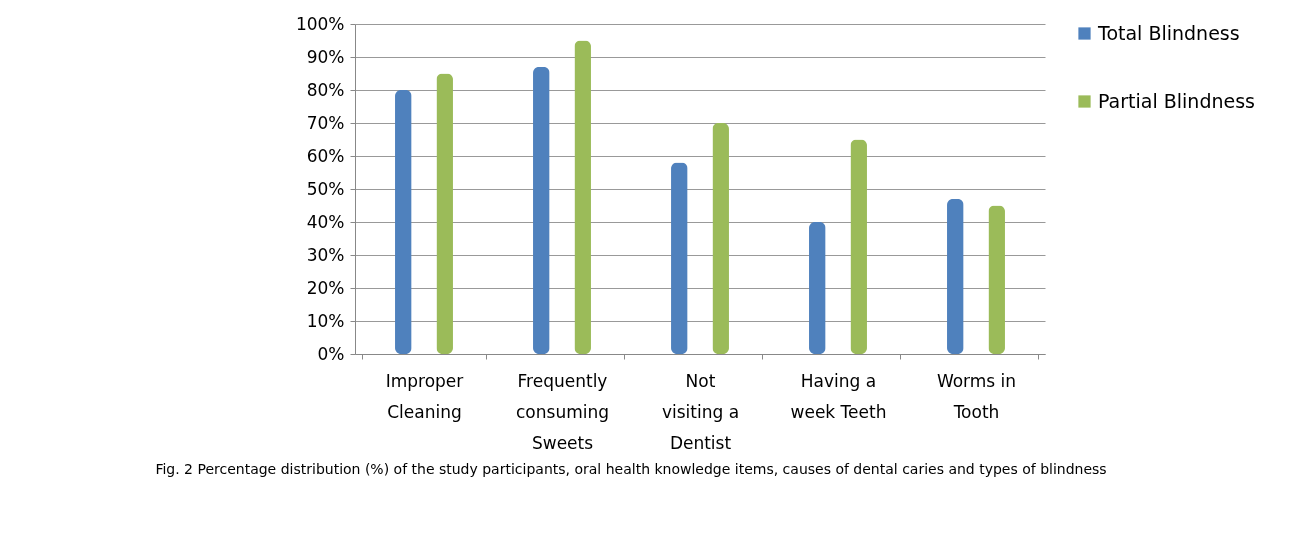 Image resolution: width=1290 pixels, height=533 pixels. I want to click on y-tick-label: 50%, so click(325, 188).